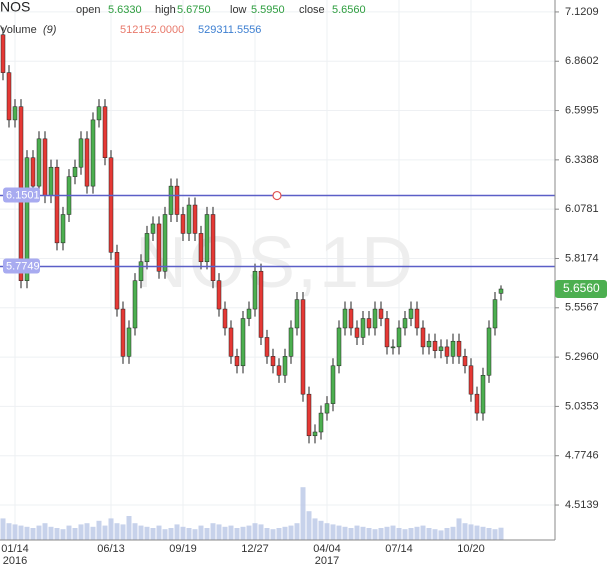 This screenshot has width=610, height=568. I want to click on y-tick-label: 5.2960, so click(582, 357).